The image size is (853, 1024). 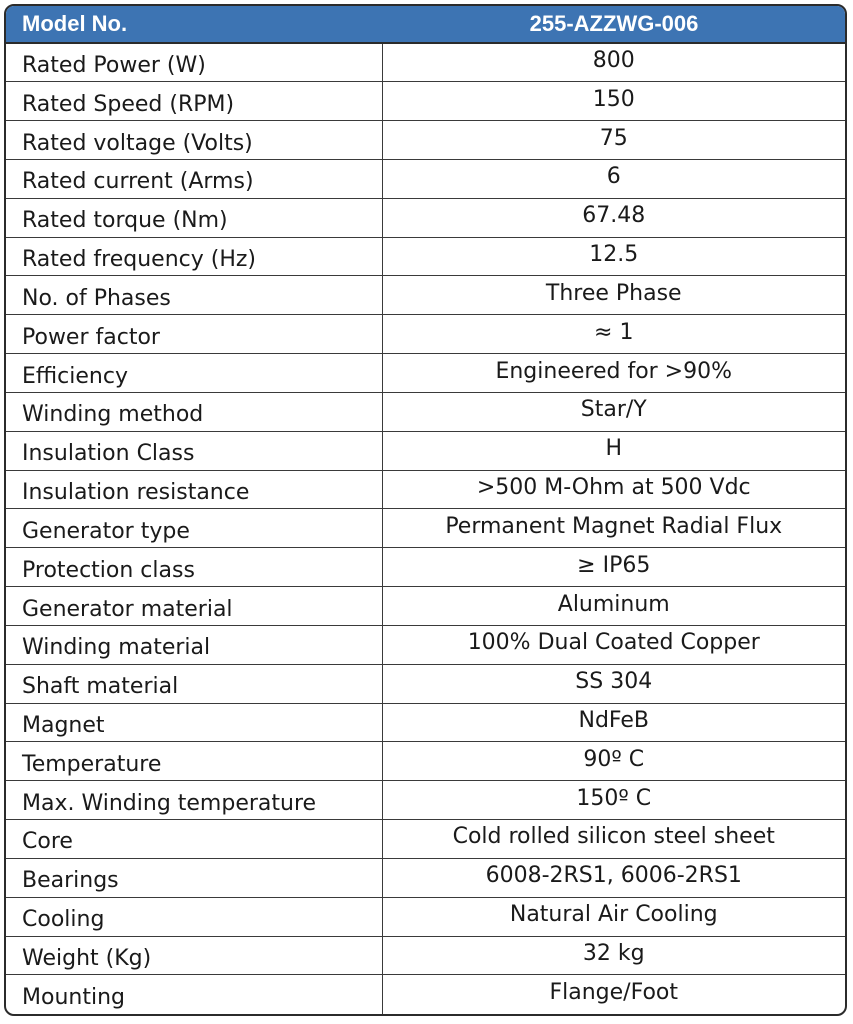 I want to click on table-row: Winding material 100% Dual Coated Copper, so click(x=425, y=645).